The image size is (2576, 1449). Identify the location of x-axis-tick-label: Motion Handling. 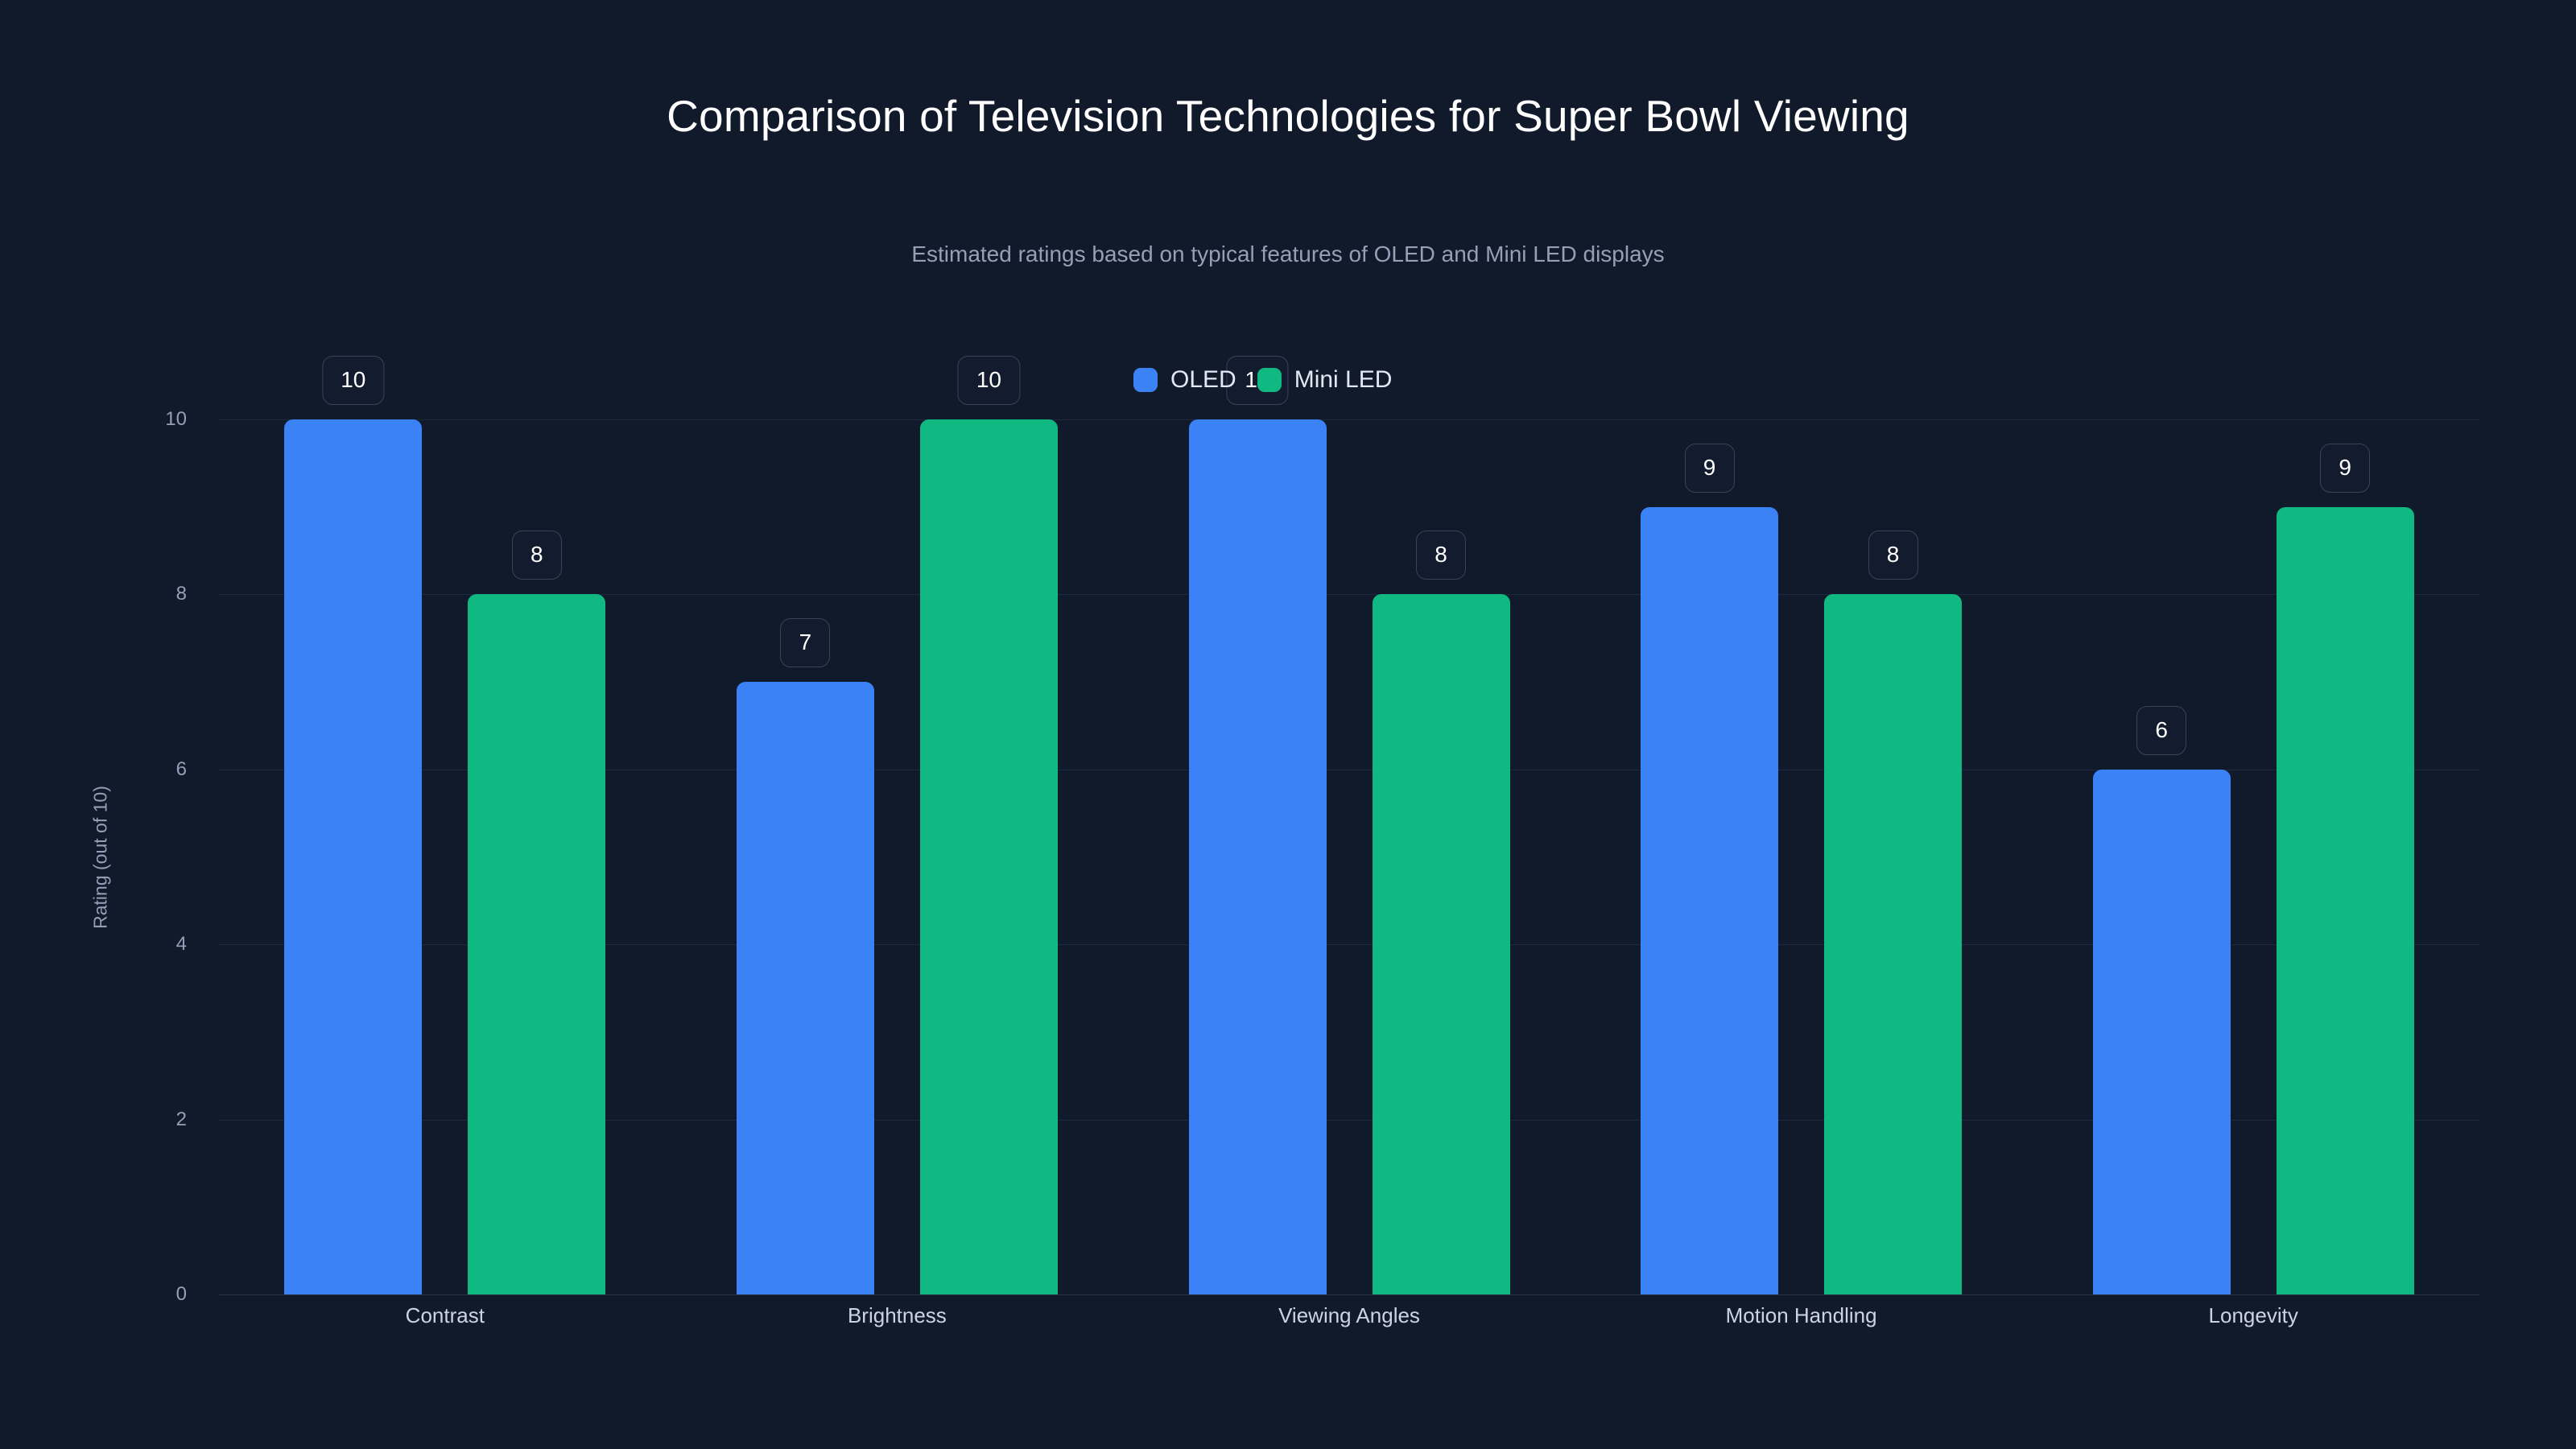
(1801, 1315).